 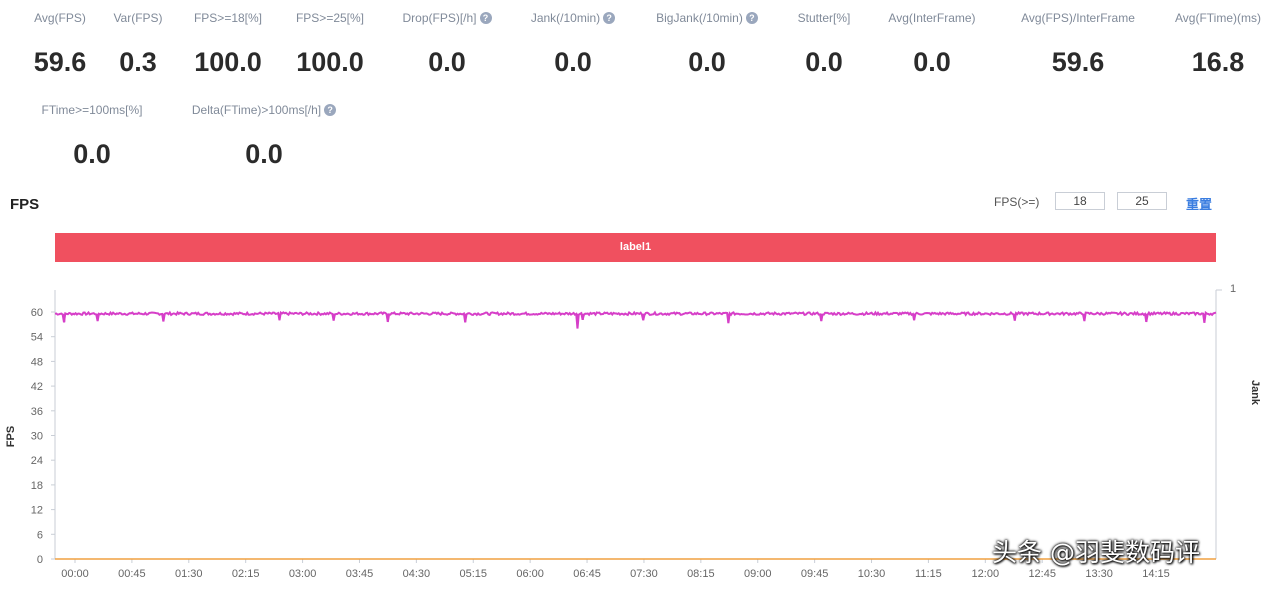 I want to click on x-tick-label: 08:15, so click(x=701, y=574).